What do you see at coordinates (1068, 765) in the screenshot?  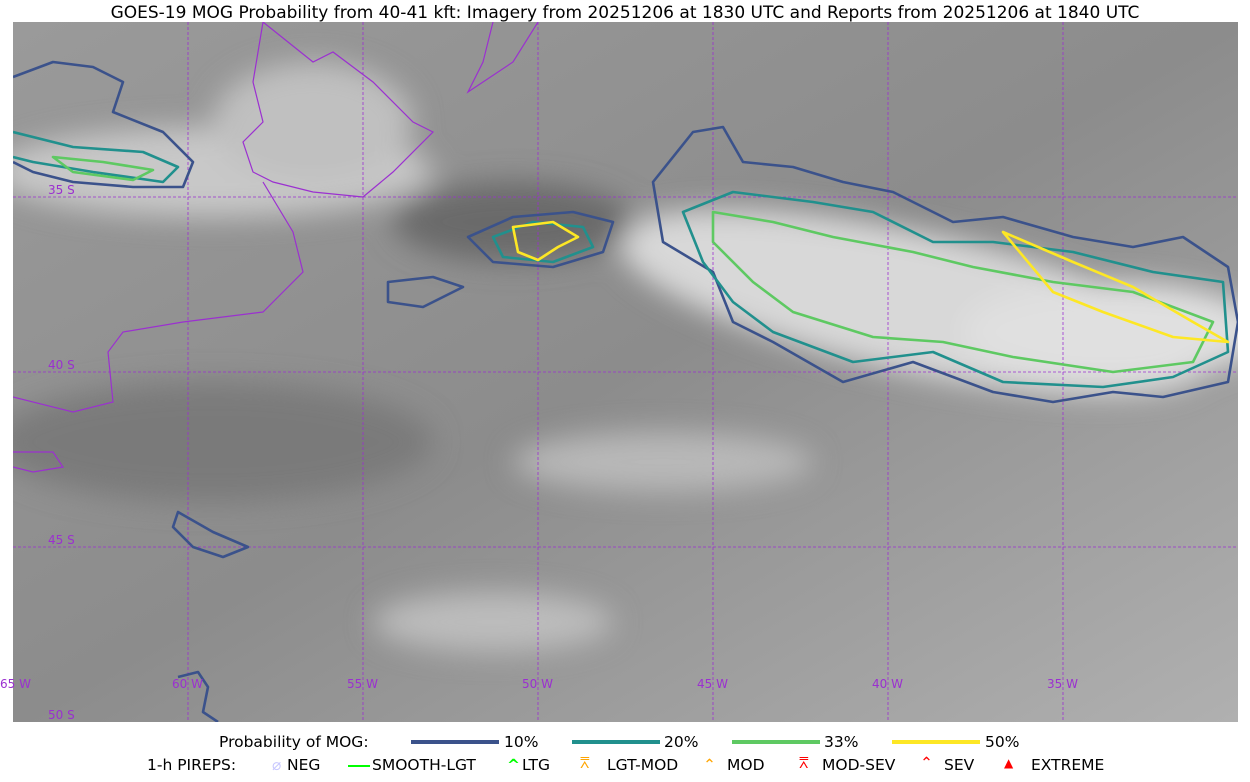 I see `pirep-extreme: EXTREME` at bounding box center [1068, 765].